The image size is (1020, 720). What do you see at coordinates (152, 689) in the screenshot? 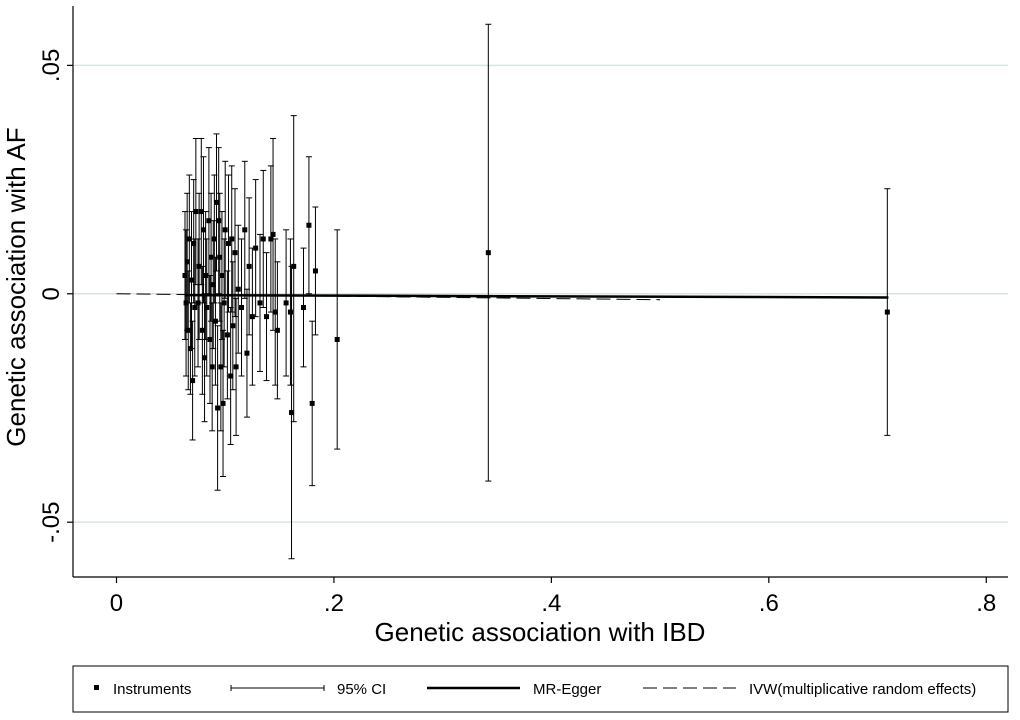
I see `legend-label-instruments: Instruments` at bounding box center [152, 689].